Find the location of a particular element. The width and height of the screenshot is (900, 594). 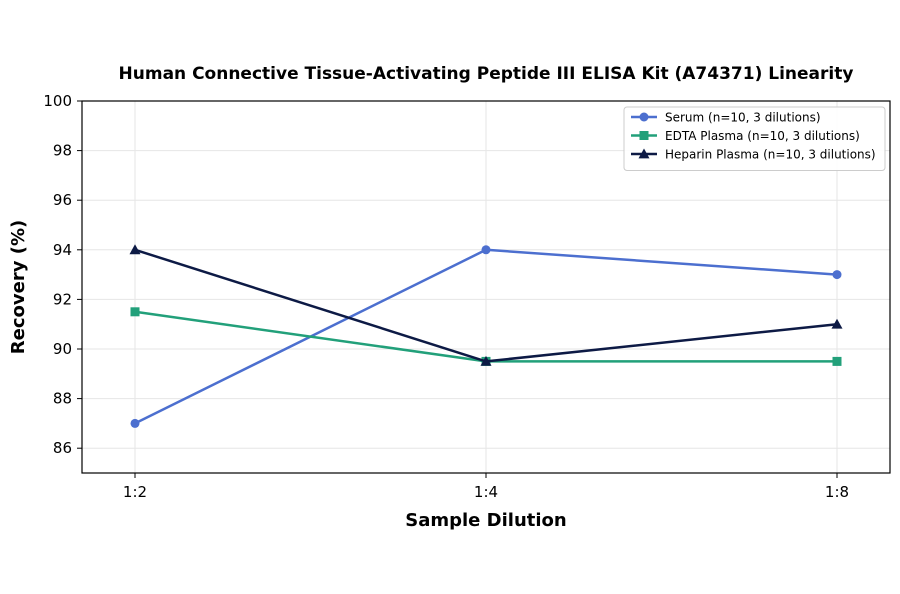

x-tick-label: 1:8 is located at coordinates (837, 492).